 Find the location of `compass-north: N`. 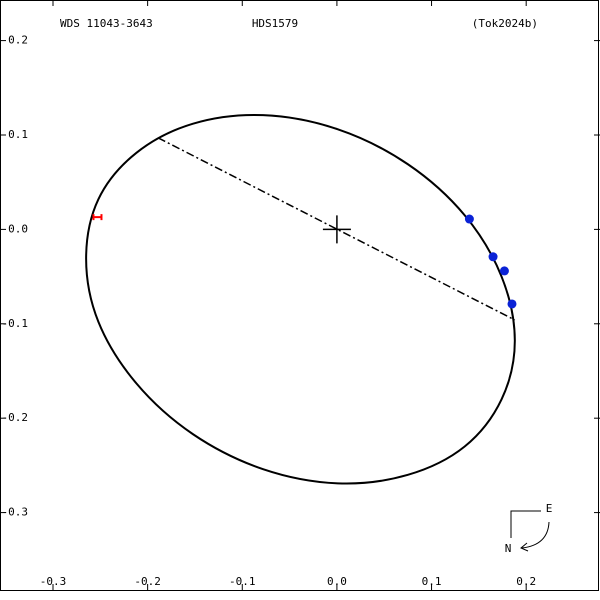

compass-north: N is located at coordinates (508, 548).